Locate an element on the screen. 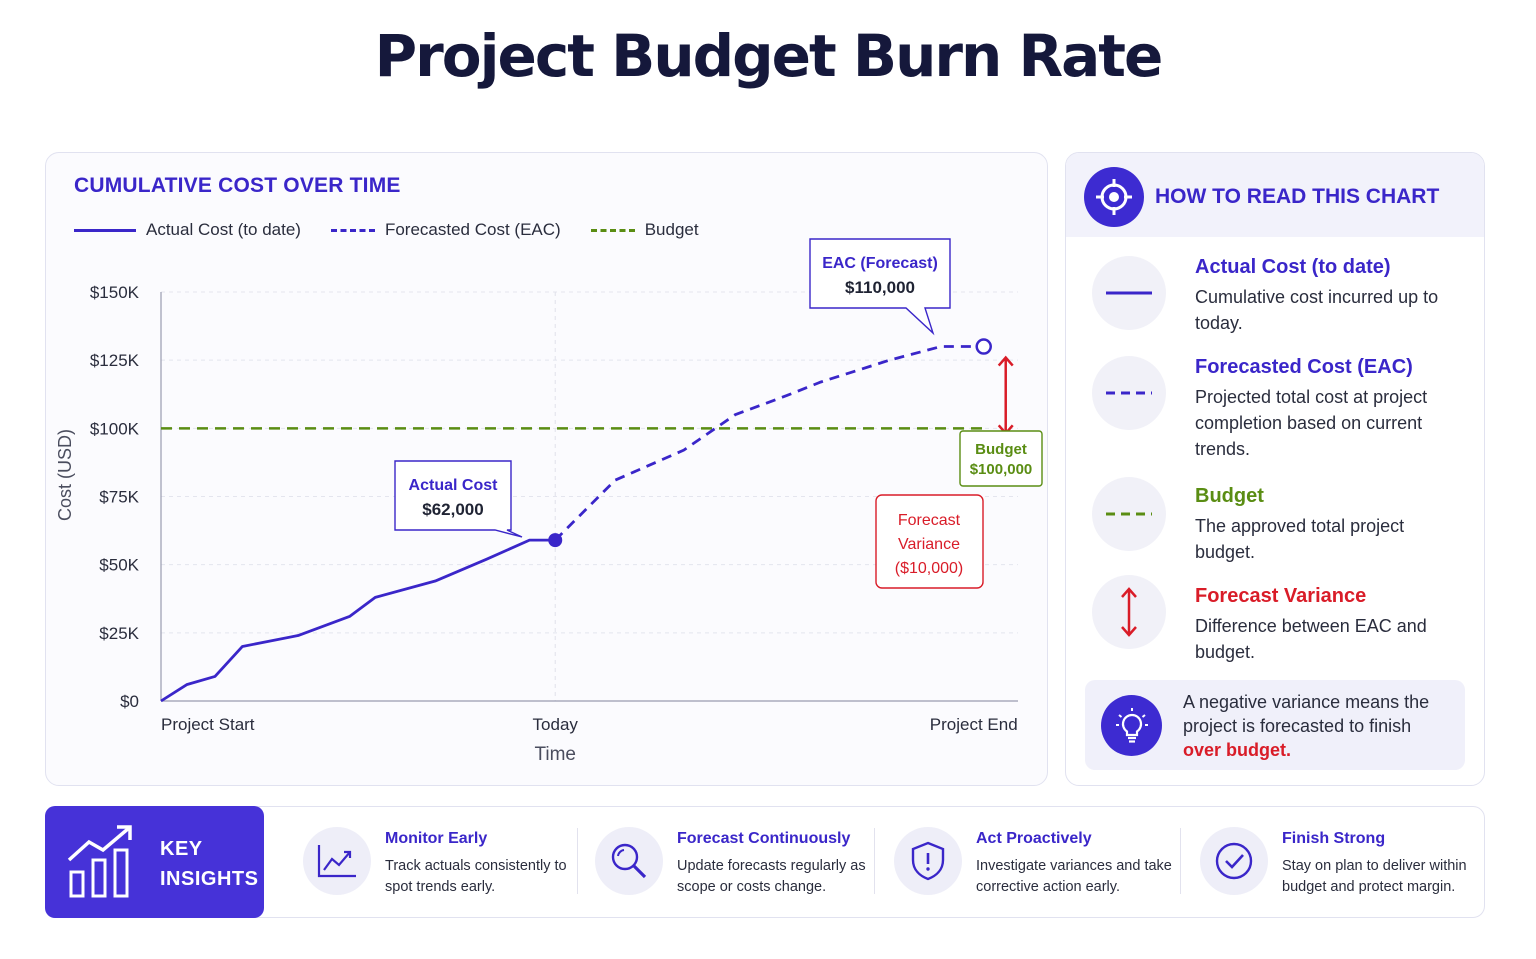  variance-callout-line2: Variance is located at coordinates (929, 544).